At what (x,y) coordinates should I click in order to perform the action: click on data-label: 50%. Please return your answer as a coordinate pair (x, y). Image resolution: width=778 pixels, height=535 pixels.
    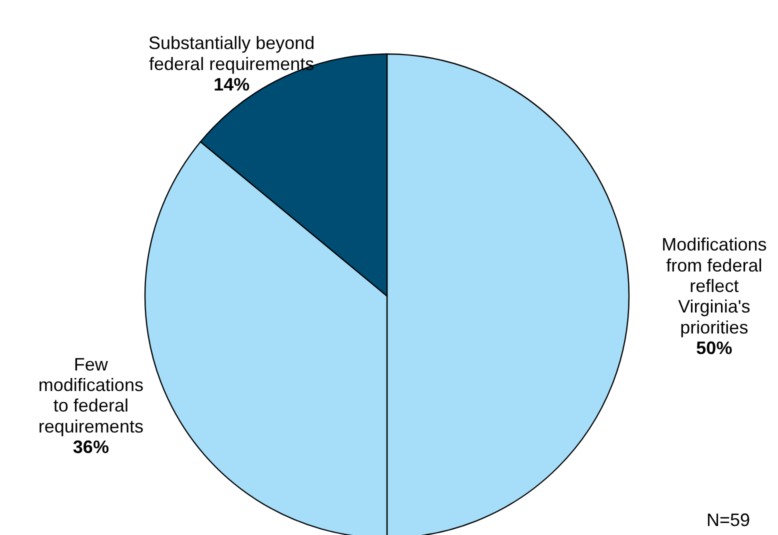
    Looking at the image, I should click on (714, 348).